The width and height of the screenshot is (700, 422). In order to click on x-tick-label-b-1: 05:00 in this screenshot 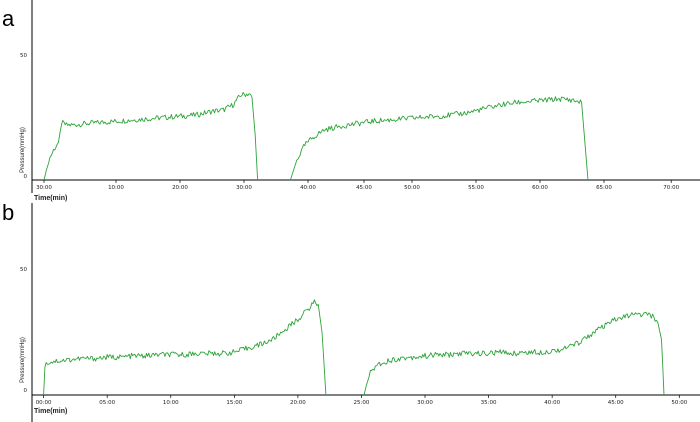, I will do `click(107, 403)`.